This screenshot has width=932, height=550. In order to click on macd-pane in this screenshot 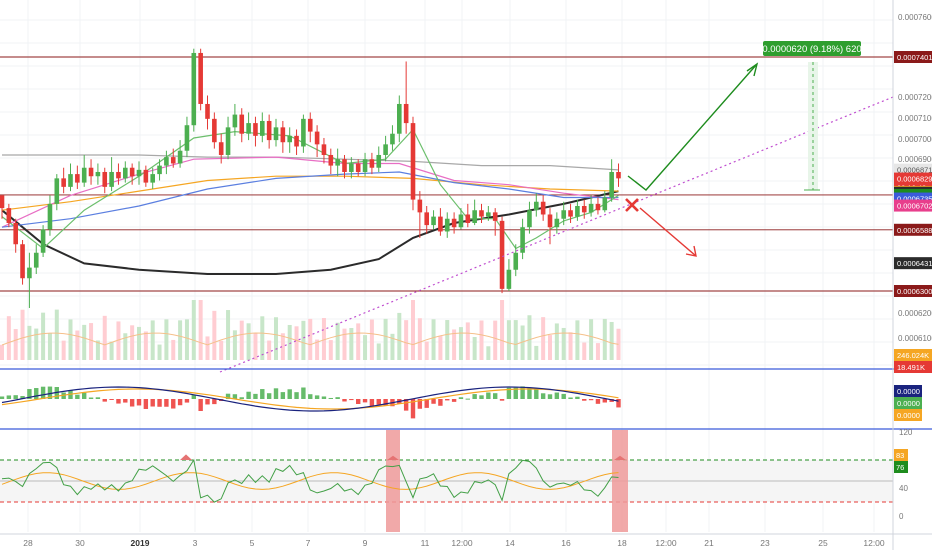, I will do `click(310, 402)`.